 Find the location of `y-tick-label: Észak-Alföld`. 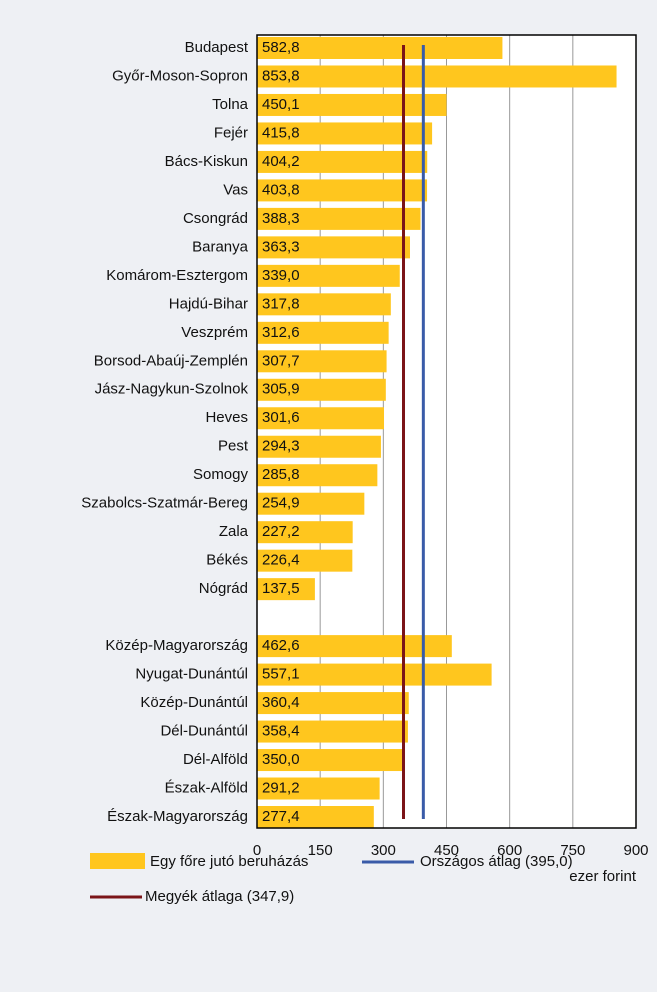

y-tick-label: Észak-Alföld is located at coordinates (206, 787).